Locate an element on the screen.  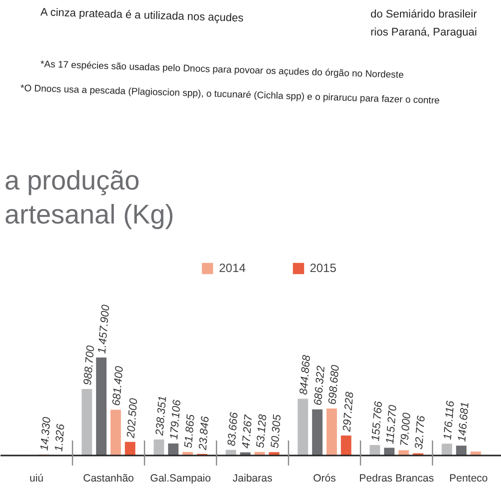
x-tick-label: Castanhão is located at coordinates (108, 478).